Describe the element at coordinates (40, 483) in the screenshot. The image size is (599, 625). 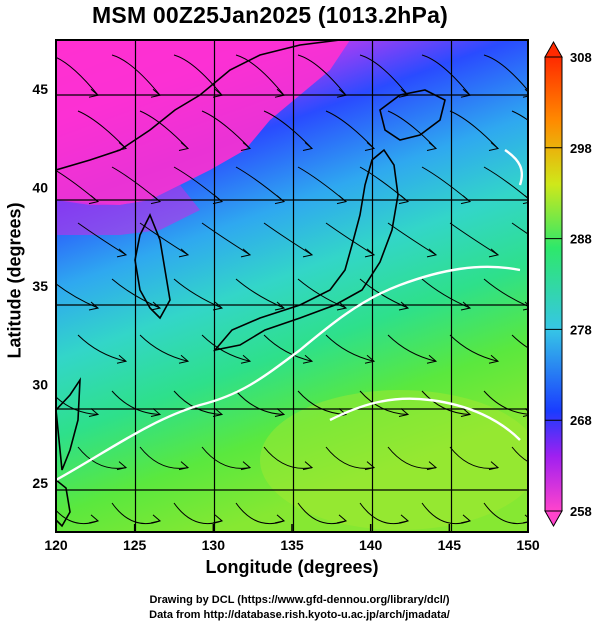
I see `y-tick-label: 25` at that location.